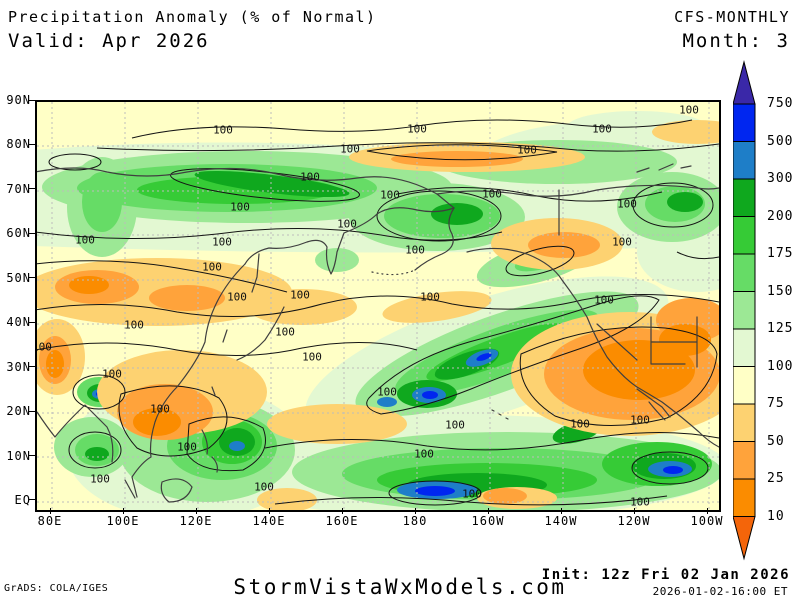 This screenshot has width=800, height=600. What do you see at coordinates (18, 233) in the screenshot?
I see `lat-tick-label: 60N` at bounding box center [18, 233].